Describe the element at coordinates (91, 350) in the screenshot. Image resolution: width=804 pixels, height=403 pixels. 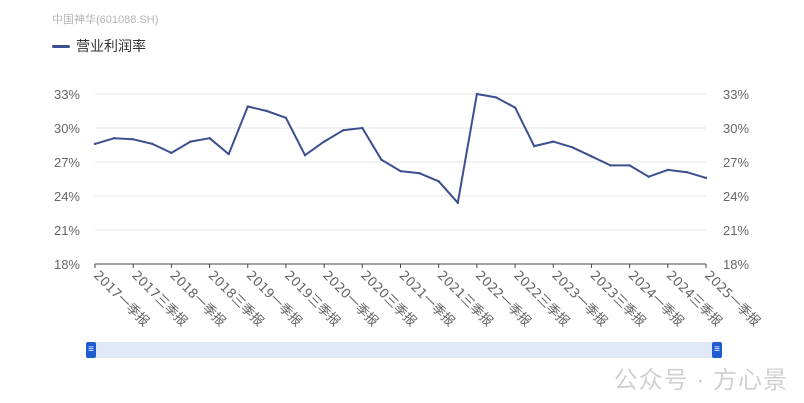
I see `slider-left-handle: ≡` at that location.